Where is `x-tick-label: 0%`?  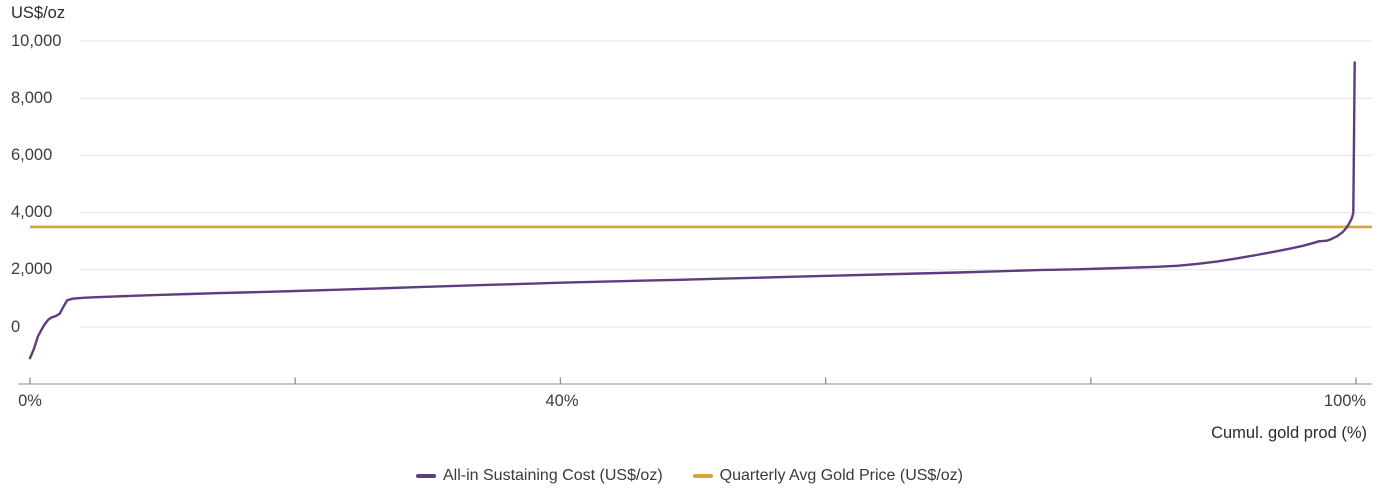
x-tick-label: 0% is located at coordinates (30, 401).